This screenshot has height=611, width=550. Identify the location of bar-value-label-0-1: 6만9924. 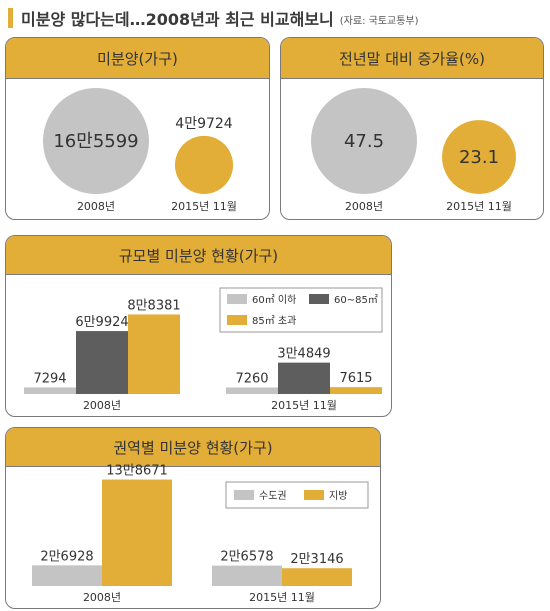
(101, 322).